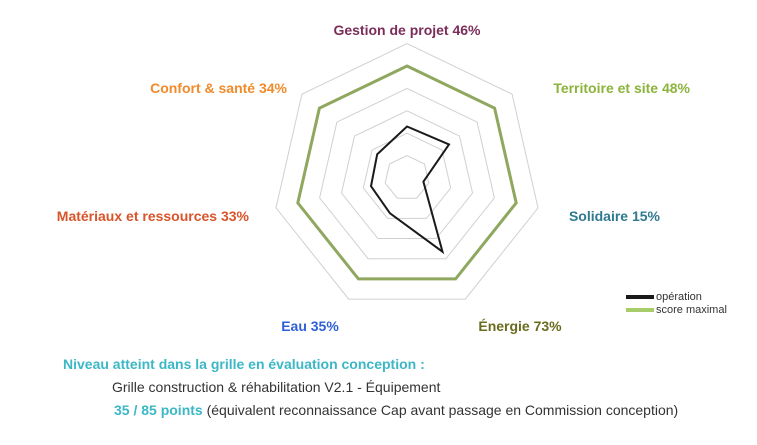 The width and height of the screenshot is (757, 445). What do you see at coordinates (407, 30) in the screenshot?
I see `axis-label-1: Gestion de projet 46%` at bounding box center [407, 30].